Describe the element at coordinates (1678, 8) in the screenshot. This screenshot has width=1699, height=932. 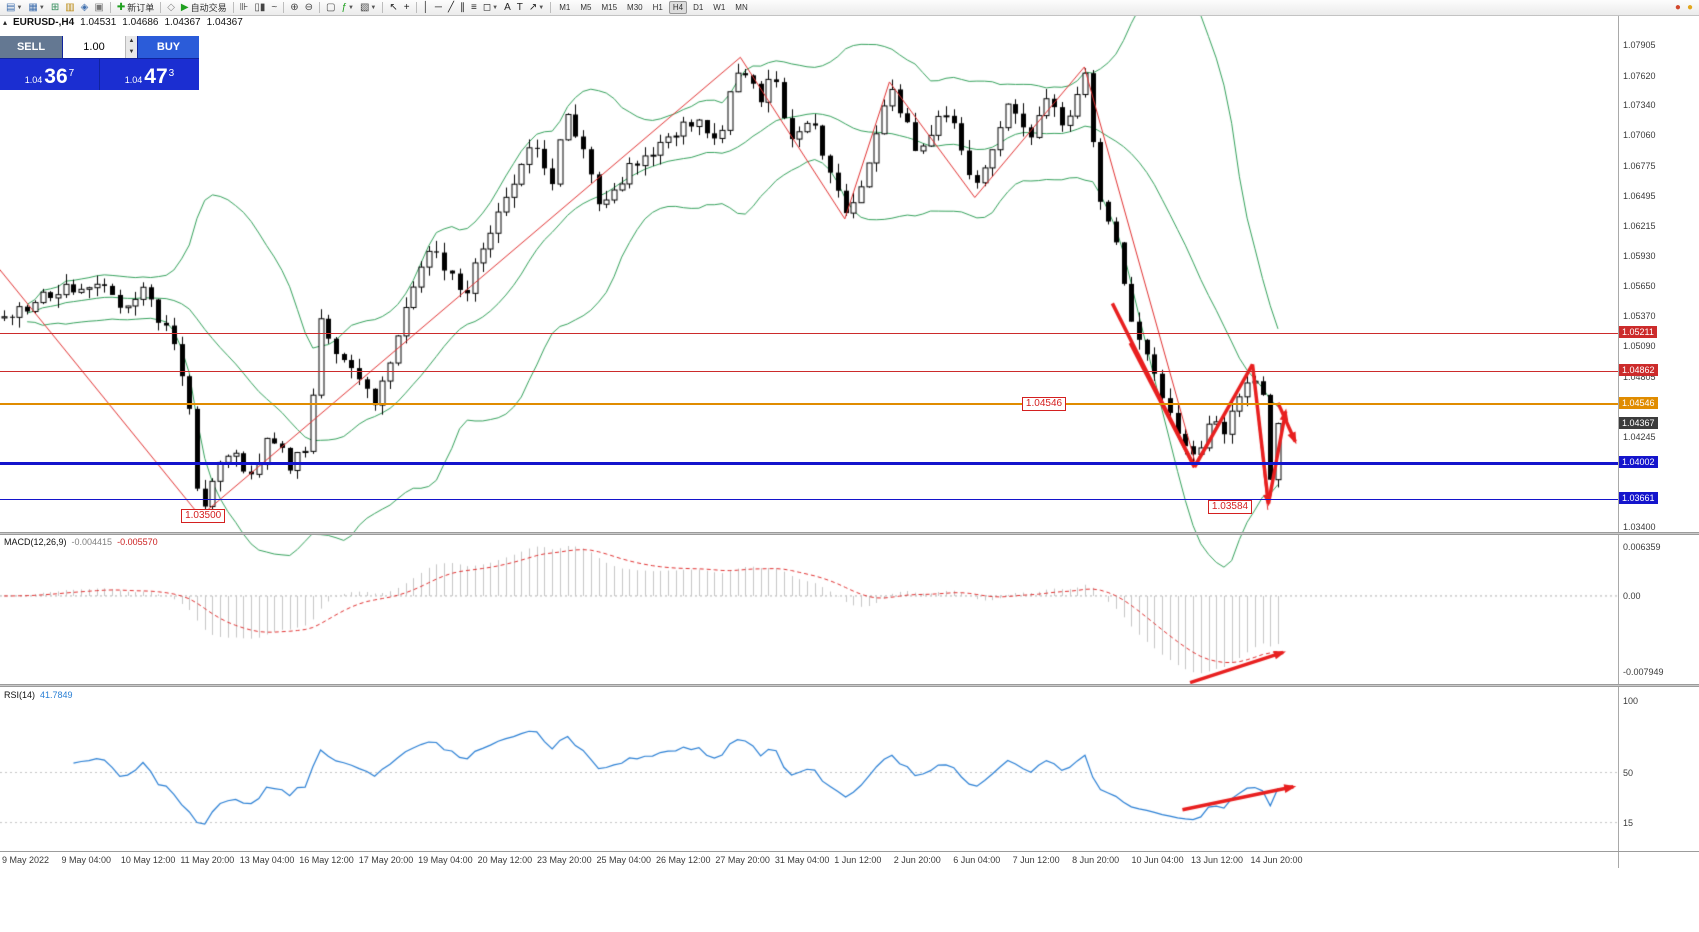
I see `mql5-community-icon: ●` at that location.